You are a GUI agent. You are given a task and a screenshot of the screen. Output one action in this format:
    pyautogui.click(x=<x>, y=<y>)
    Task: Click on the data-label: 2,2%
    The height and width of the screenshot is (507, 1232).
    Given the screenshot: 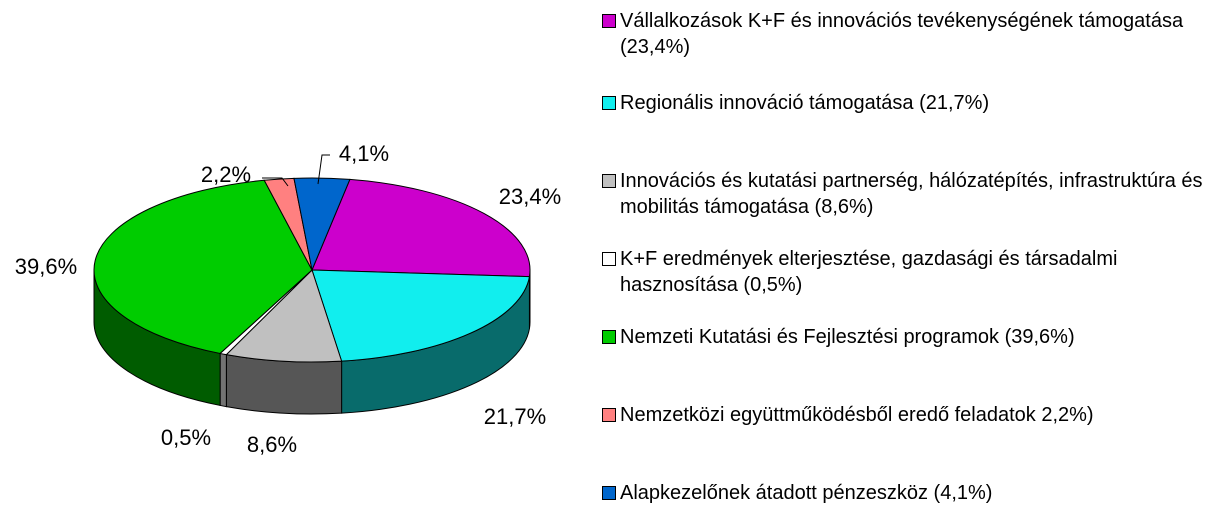 What is the action you would take?
    pyautogui.click(x=226, y=174)
    